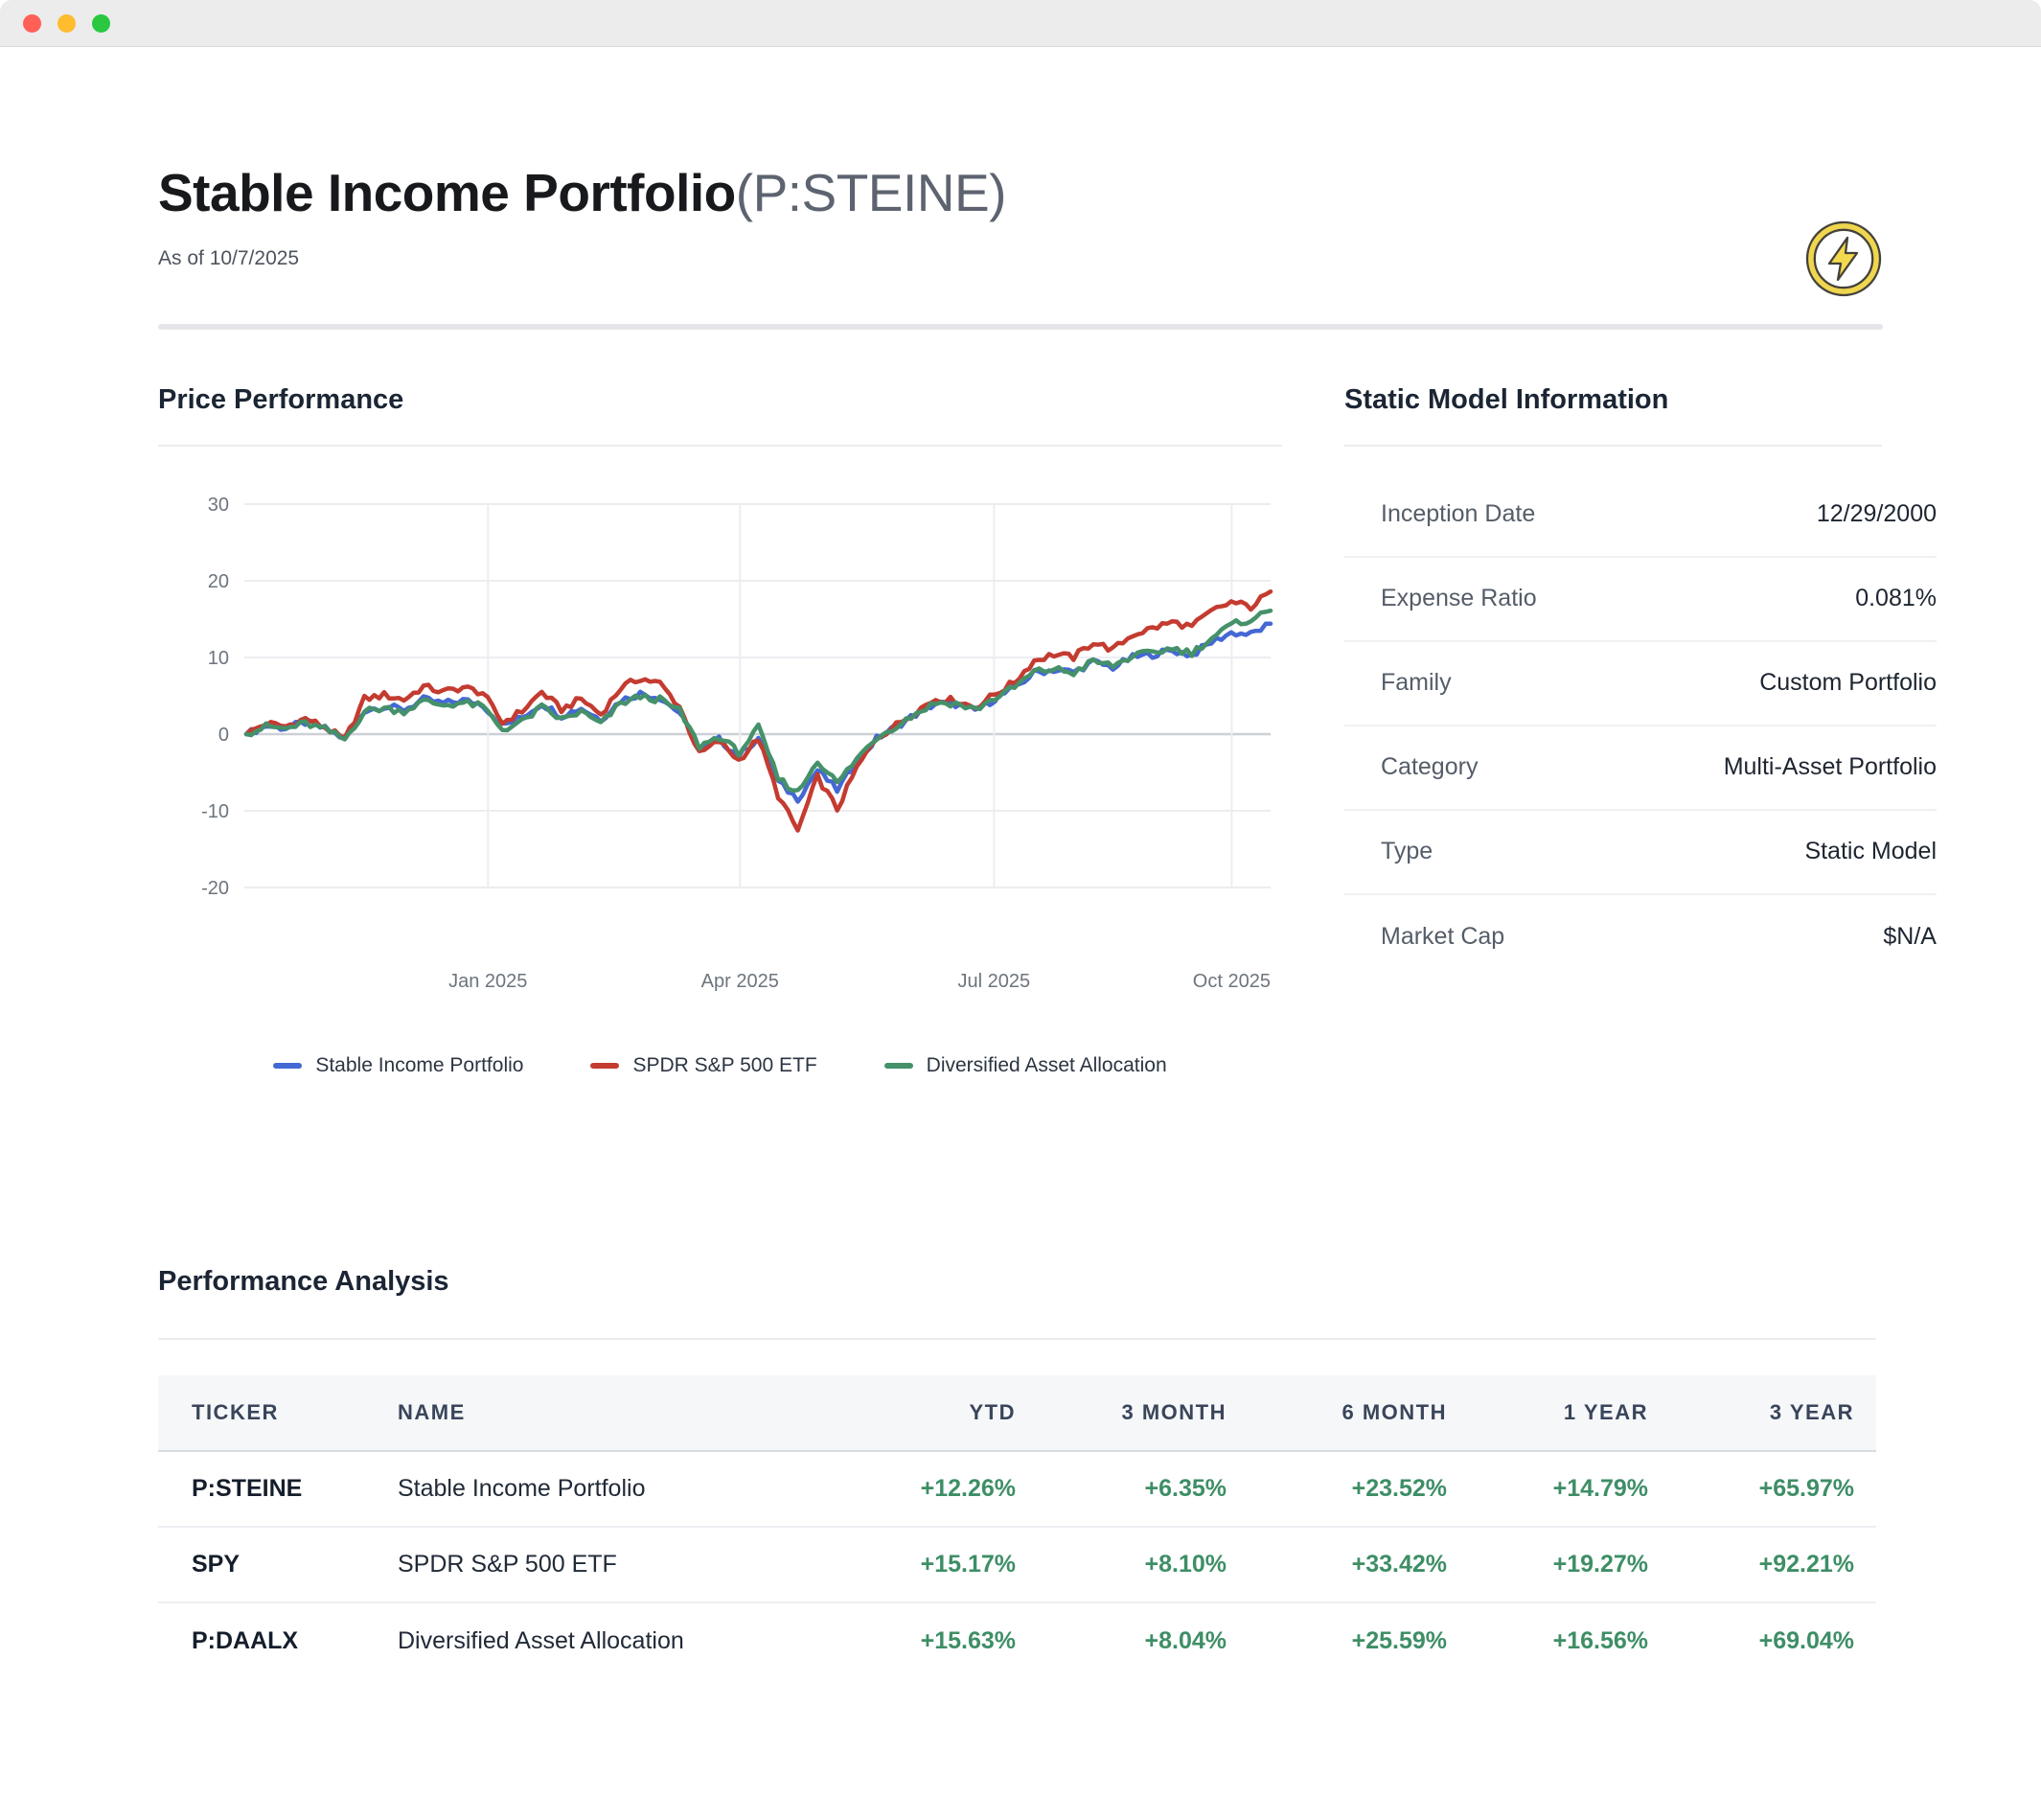 The image size is (2041, 1820). Describe the element at coordinates (281, 399) in the screenshot. I see `section-title-price-performance: Price Performance` at that location.